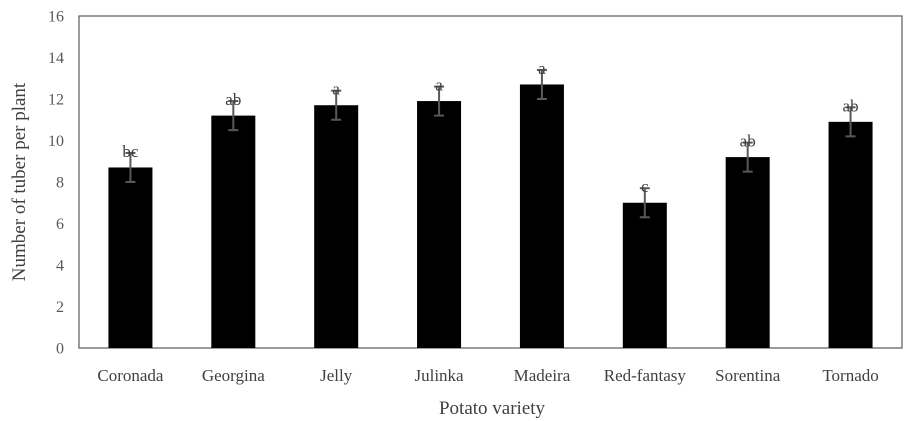 The image size is (904, 421). Describe the element at coordinates (336, 375) in the screenshot. I see `x-tick-label: Jelly` at that location.